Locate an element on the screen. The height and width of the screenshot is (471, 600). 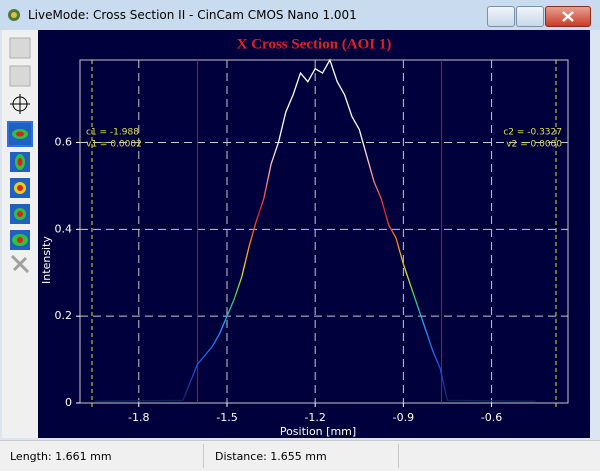
x-tick-label: -1.8 is located at coordinates (138, 417).